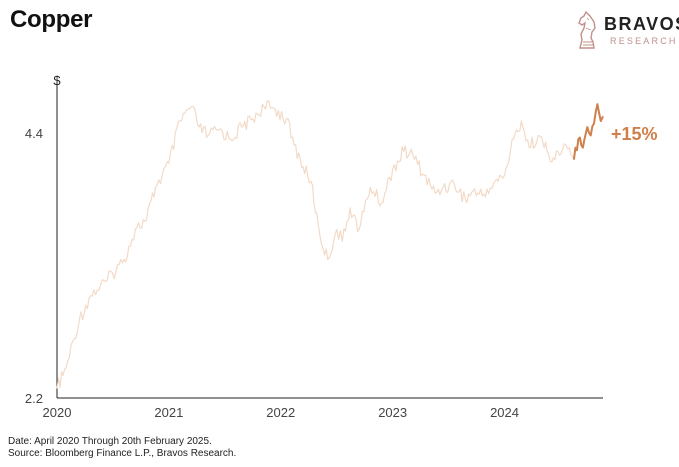 The height and width of the screenshot is (467, 679). Describe the element at coordinates (504, 412) in the screenshot. I see `x-tick-label: 2024` at that location.